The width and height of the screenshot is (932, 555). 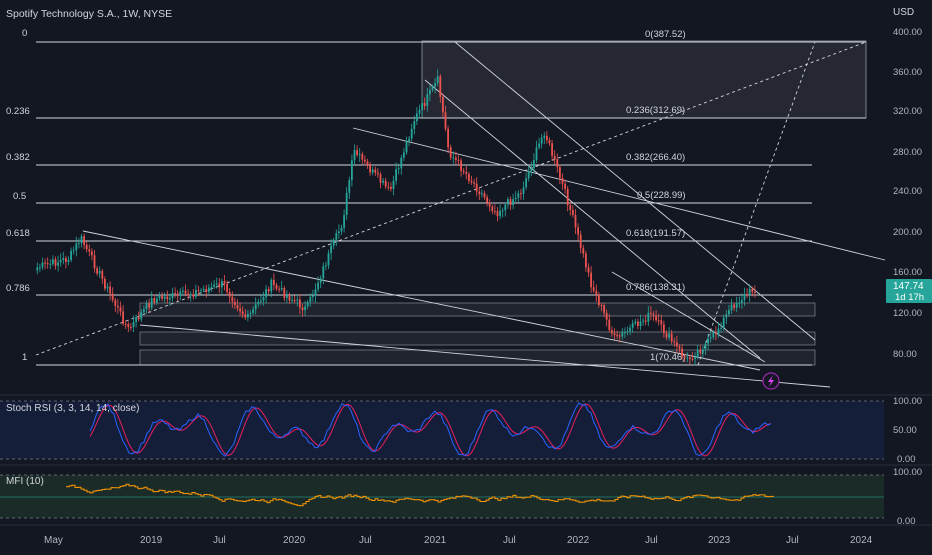 What do you see at coordinates (771, 381) in the screenshot?
I see `alert-icon` at bounding box center [771, 381].